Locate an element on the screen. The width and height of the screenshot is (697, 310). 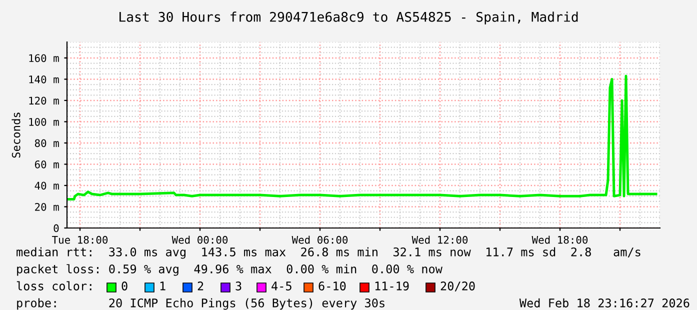
text: 0 is located at coordinates (125, 286).